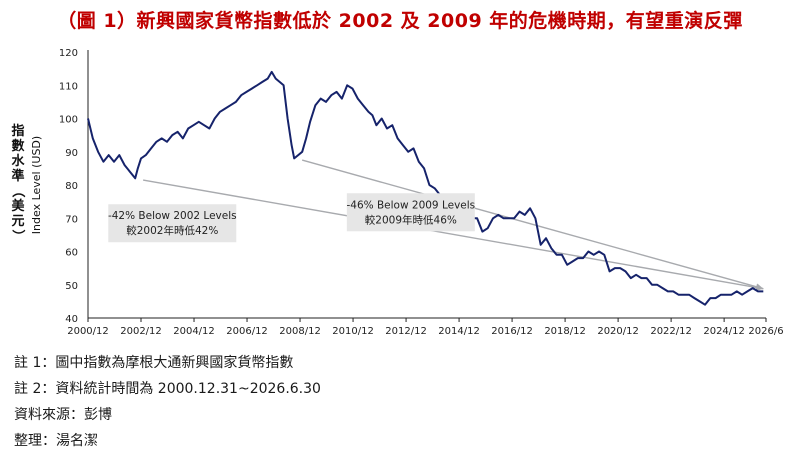  I want to click on y-axis: 40 50 60 70 80 90 100 110 120, so click(74, 186).